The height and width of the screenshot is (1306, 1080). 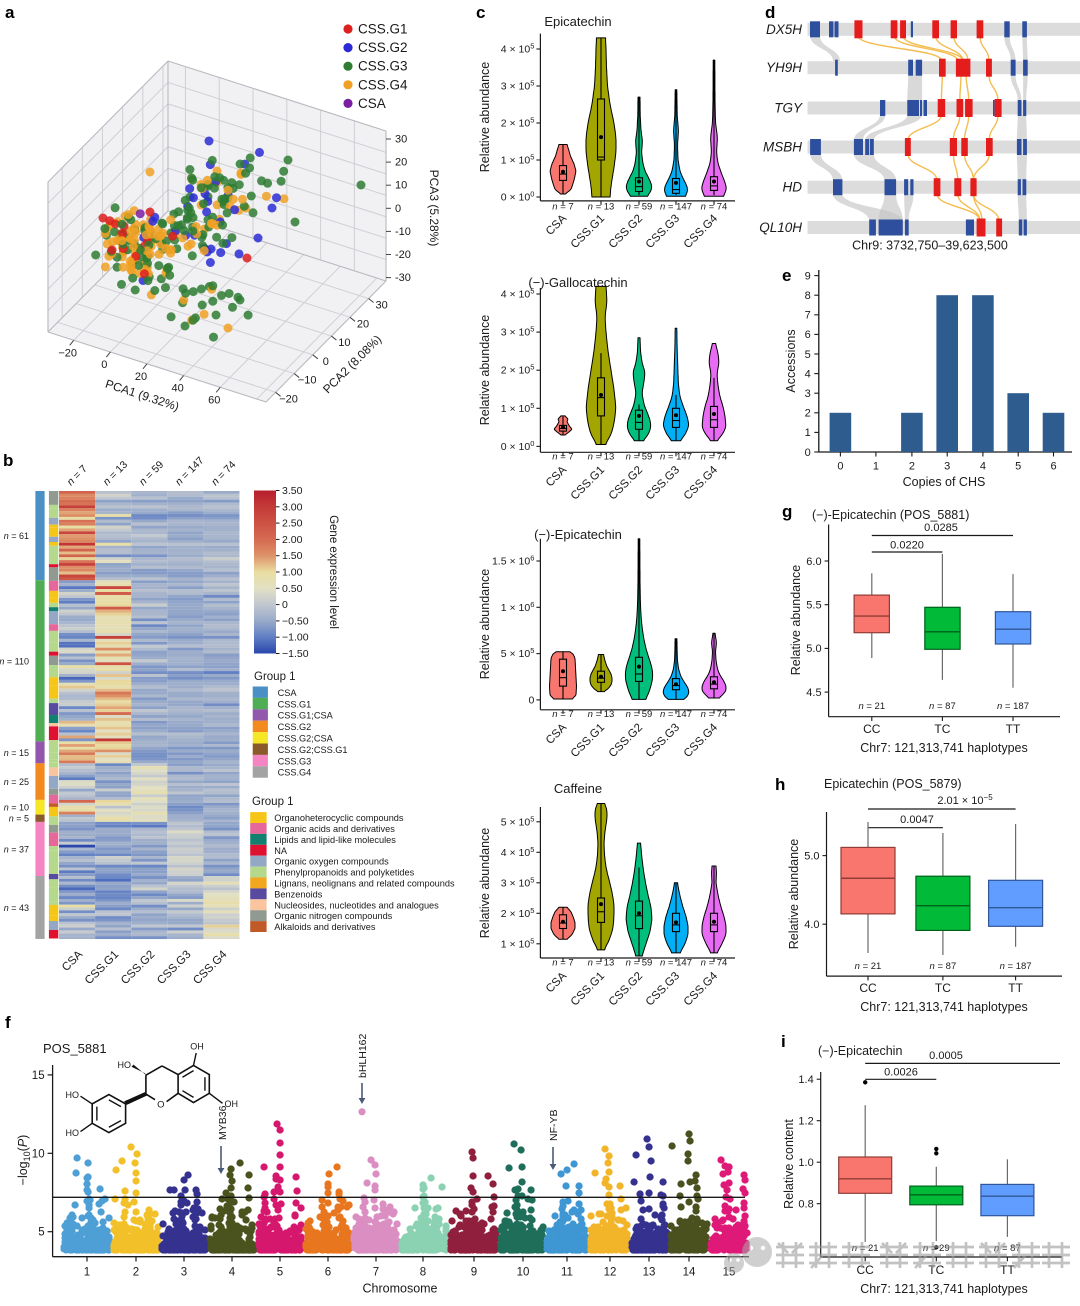 I want to click on svg-text: Organic acids and derivatives, so click(x=334, y=829).